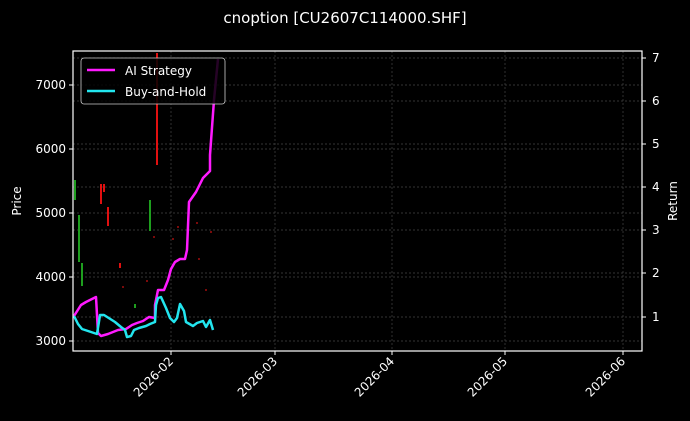 The image size is (690, 421). What do you see at coordinates (656, 273) in the screenshot?
I see `y-tick-right: 2` at bounding box center [656, 273].